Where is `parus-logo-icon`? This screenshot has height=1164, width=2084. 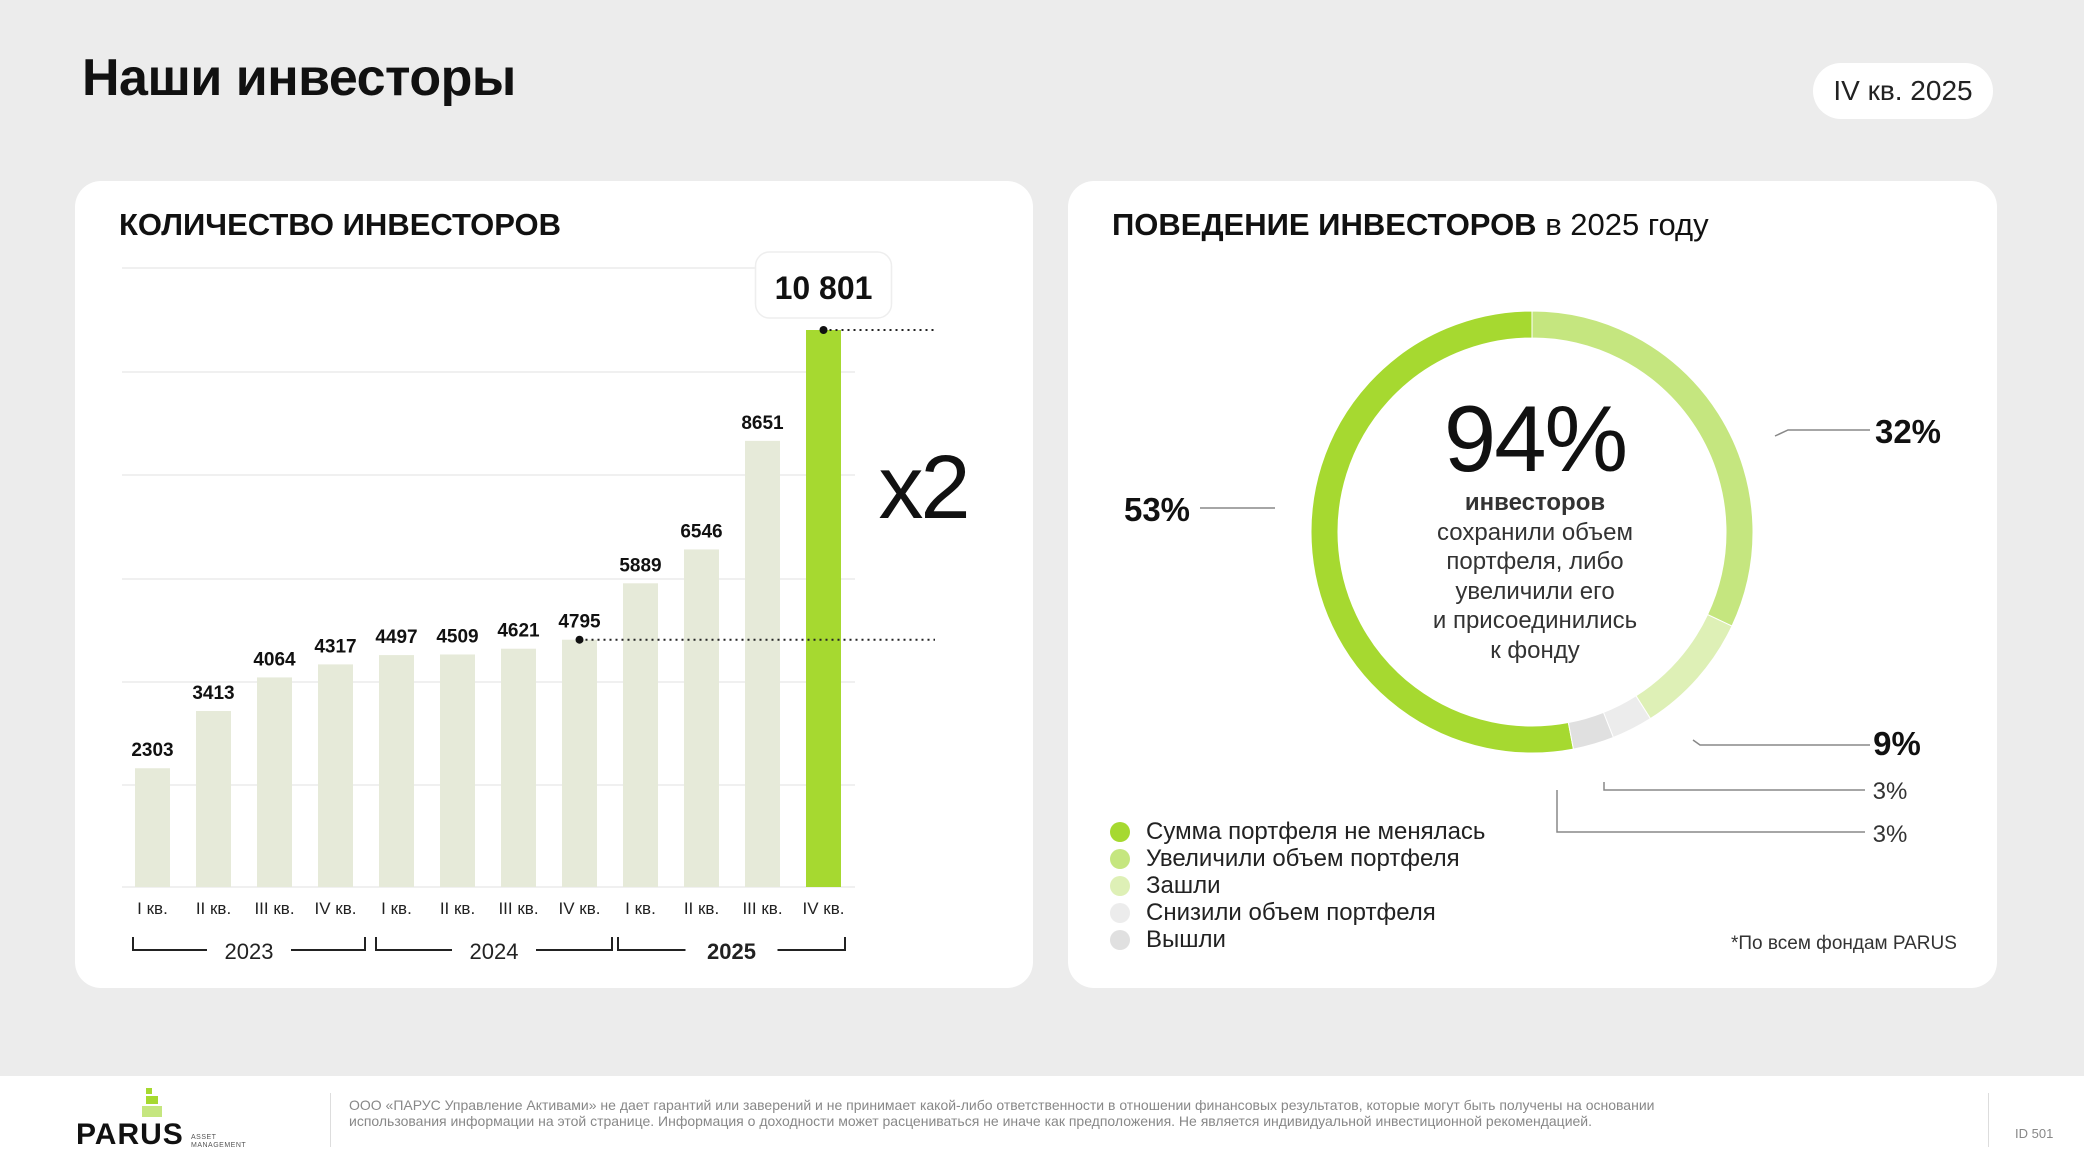 parus-logo-icon is located at coordinates (152, 1102).